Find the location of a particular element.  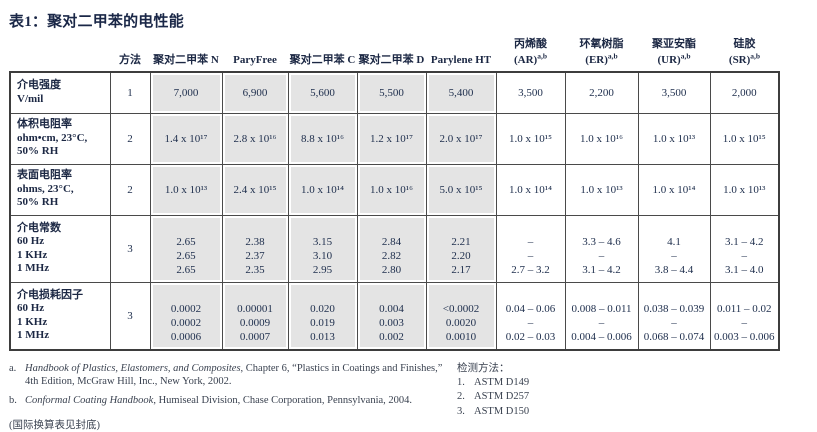

row-label: 介电强度 V/mil is located at coordinates (60, 92).